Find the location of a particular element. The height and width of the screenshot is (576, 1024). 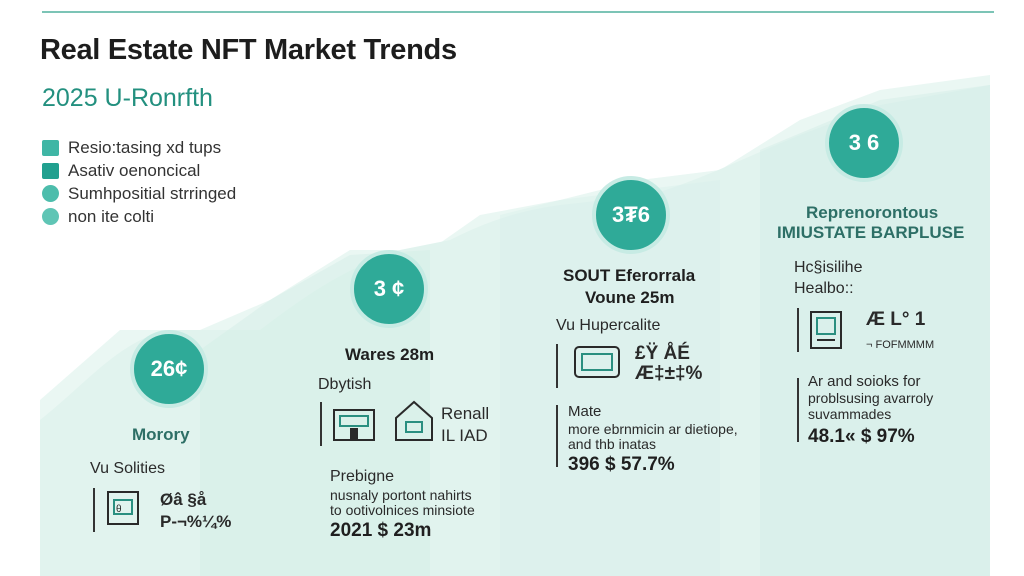

svg-text: θ is located at coordinates (119, 509).